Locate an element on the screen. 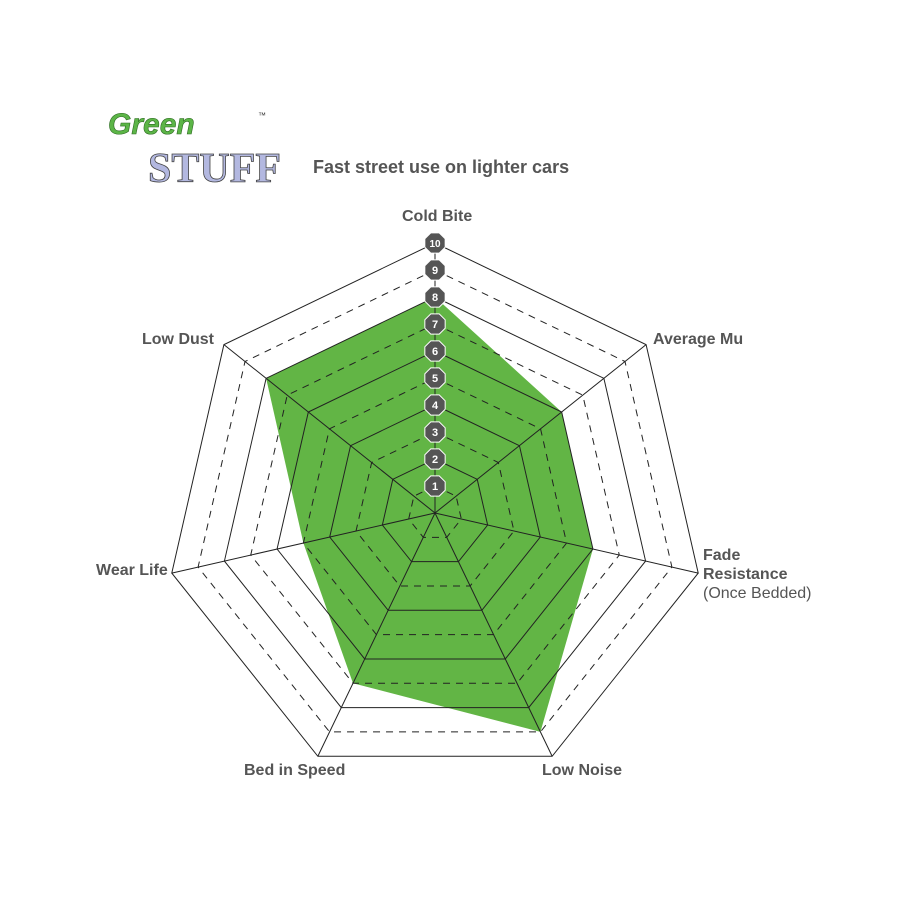 This screenshot has height=900, width=900. fade-line-3: (Once Bedded) is located at coordinates (757, 593).